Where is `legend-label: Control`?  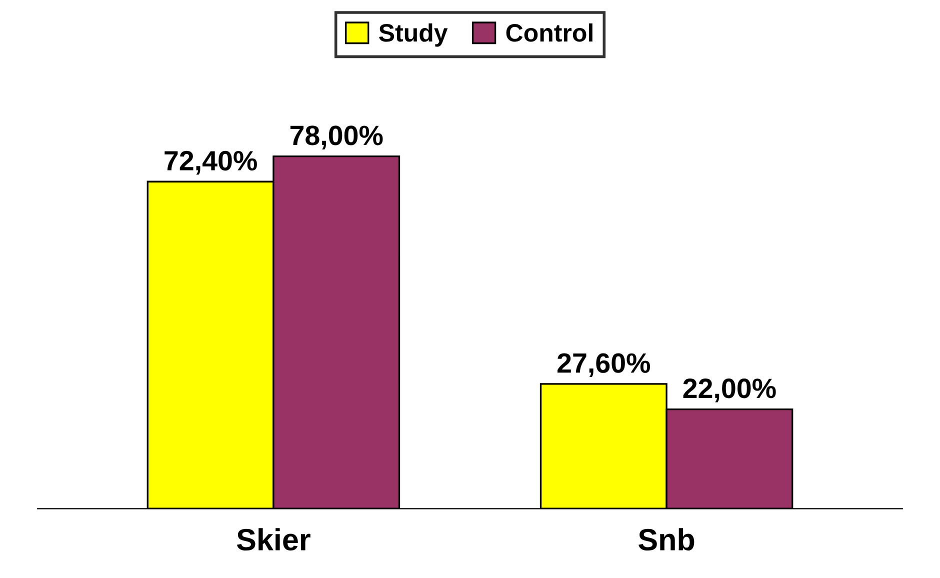
legend-label: Control is located at coordinates (549, 32).